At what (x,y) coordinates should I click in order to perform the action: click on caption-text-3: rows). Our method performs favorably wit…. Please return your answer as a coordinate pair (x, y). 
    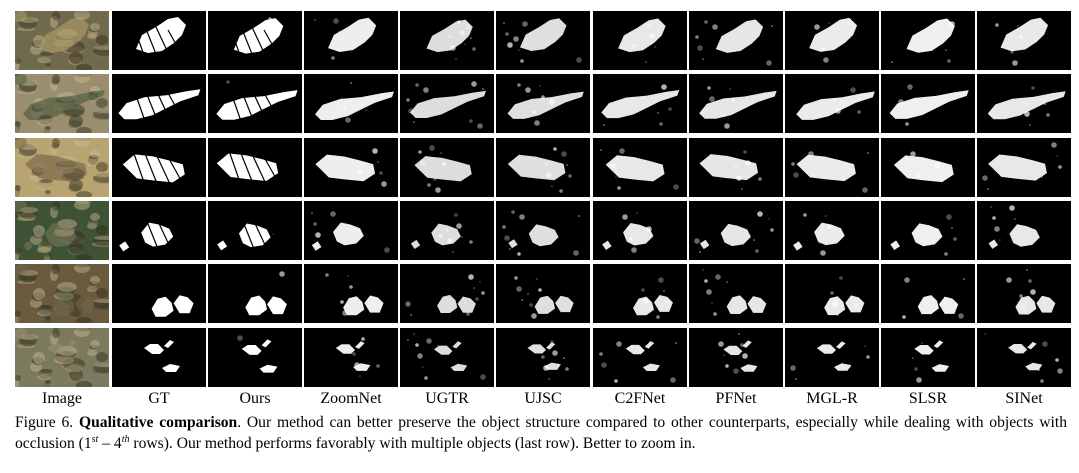
    Looking at the image, I should click on (412, 443).